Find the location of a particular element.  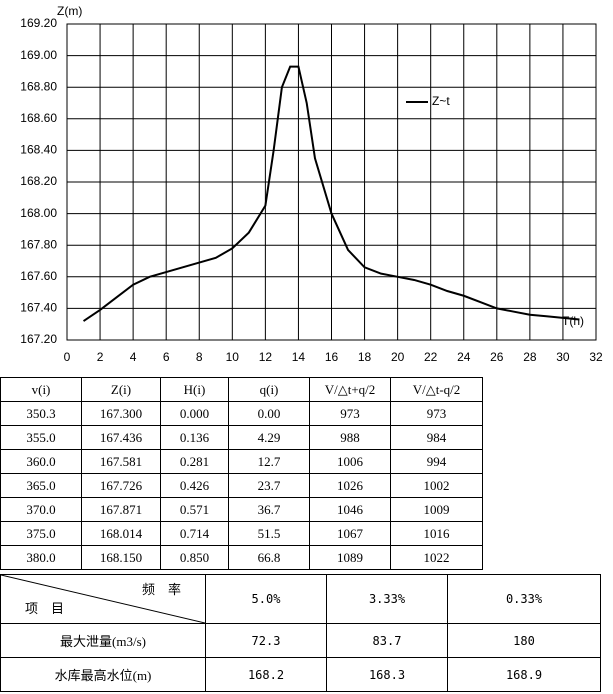

table-row: 375.0 168.014 0.714 51.5 1067 1016 is located at coordinates (241, 533).